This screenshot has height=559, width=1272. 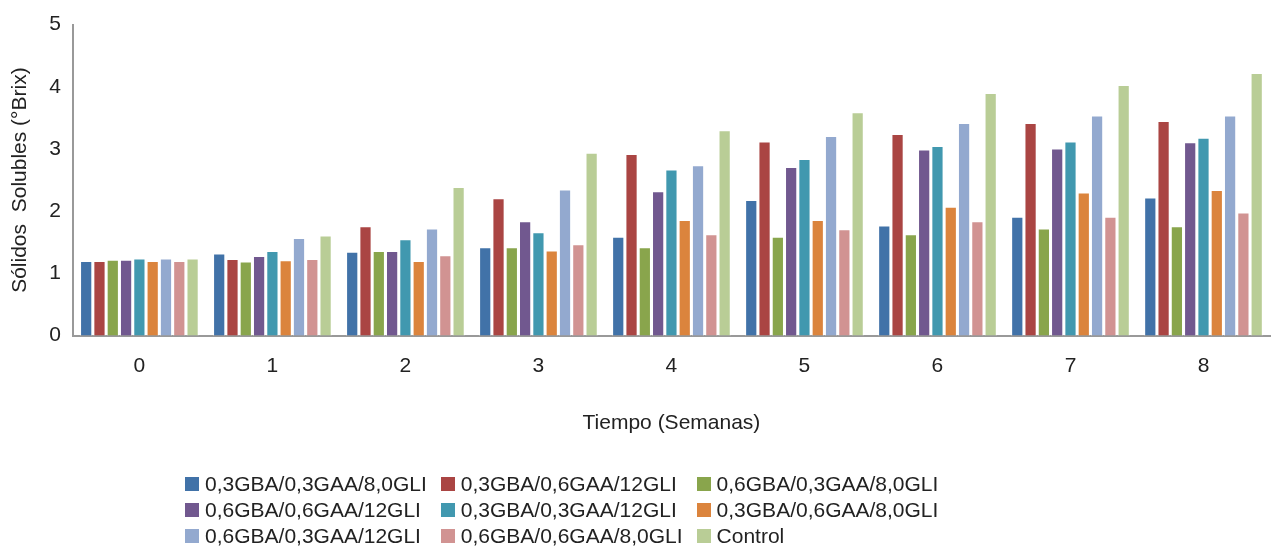 What do you see at coordinates (55, 147) in the screenshot?
I see `y-tick-label: 3` at bounding box center [55, 147].